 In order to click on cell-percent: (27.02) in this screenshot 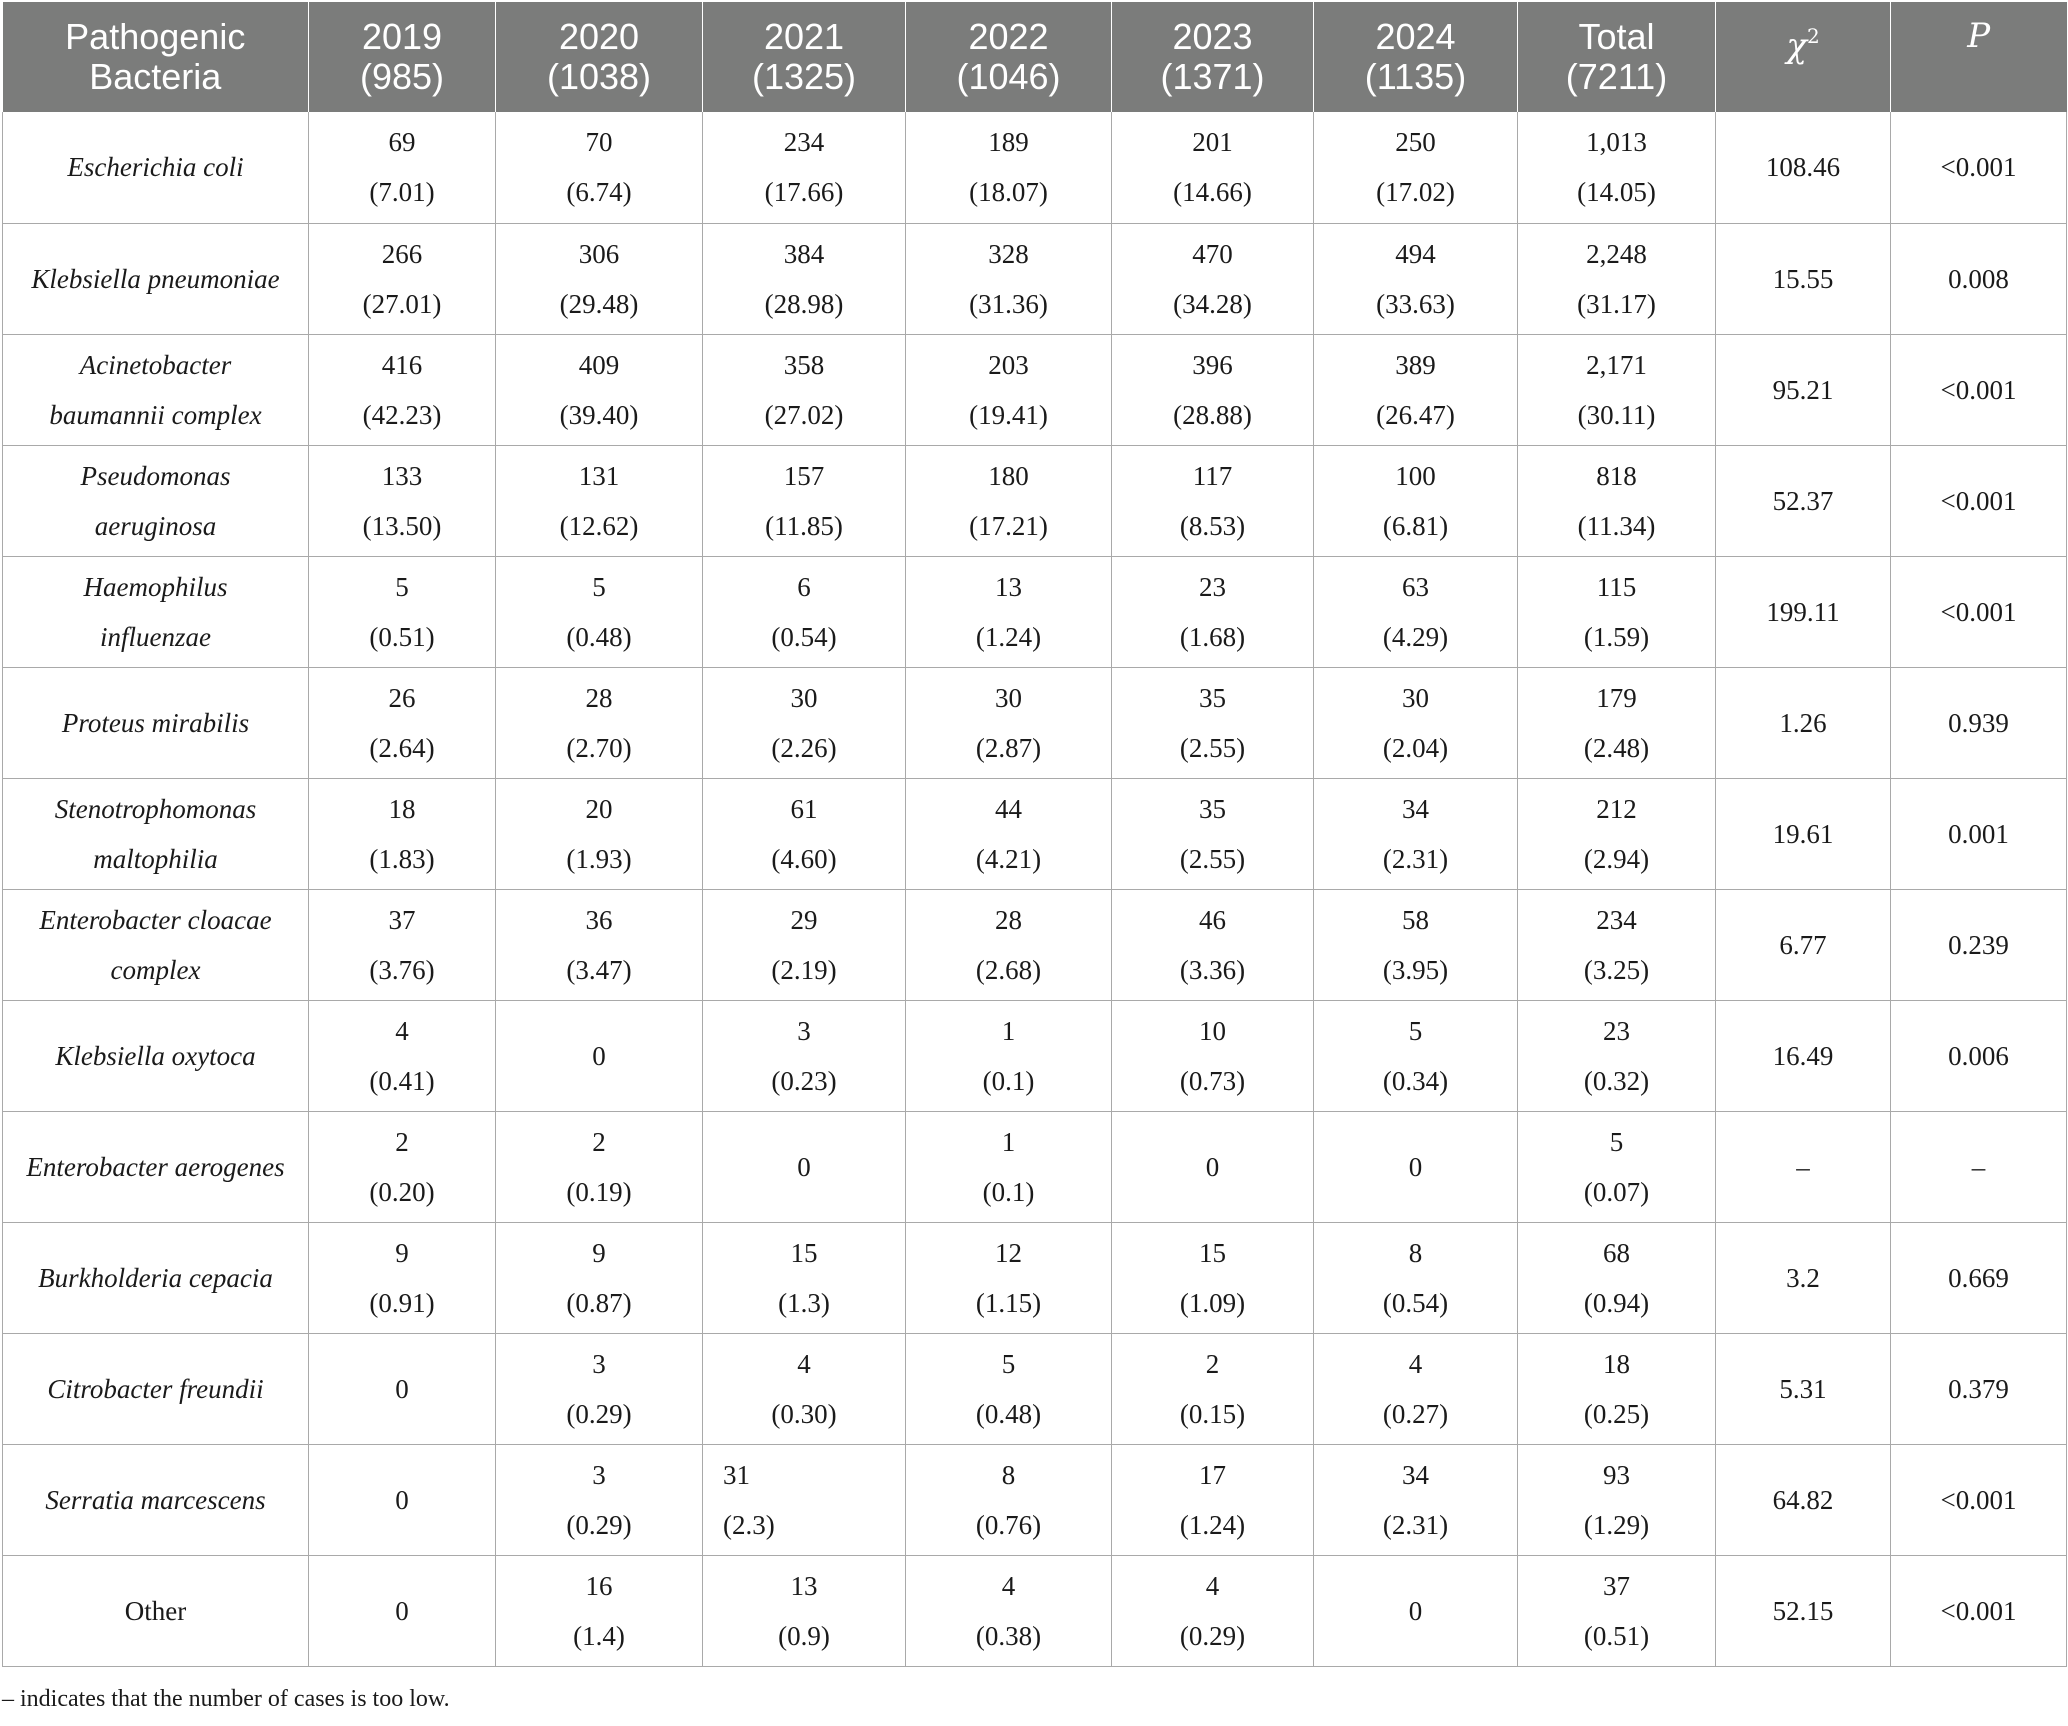, I will do `click(804, 414)`.